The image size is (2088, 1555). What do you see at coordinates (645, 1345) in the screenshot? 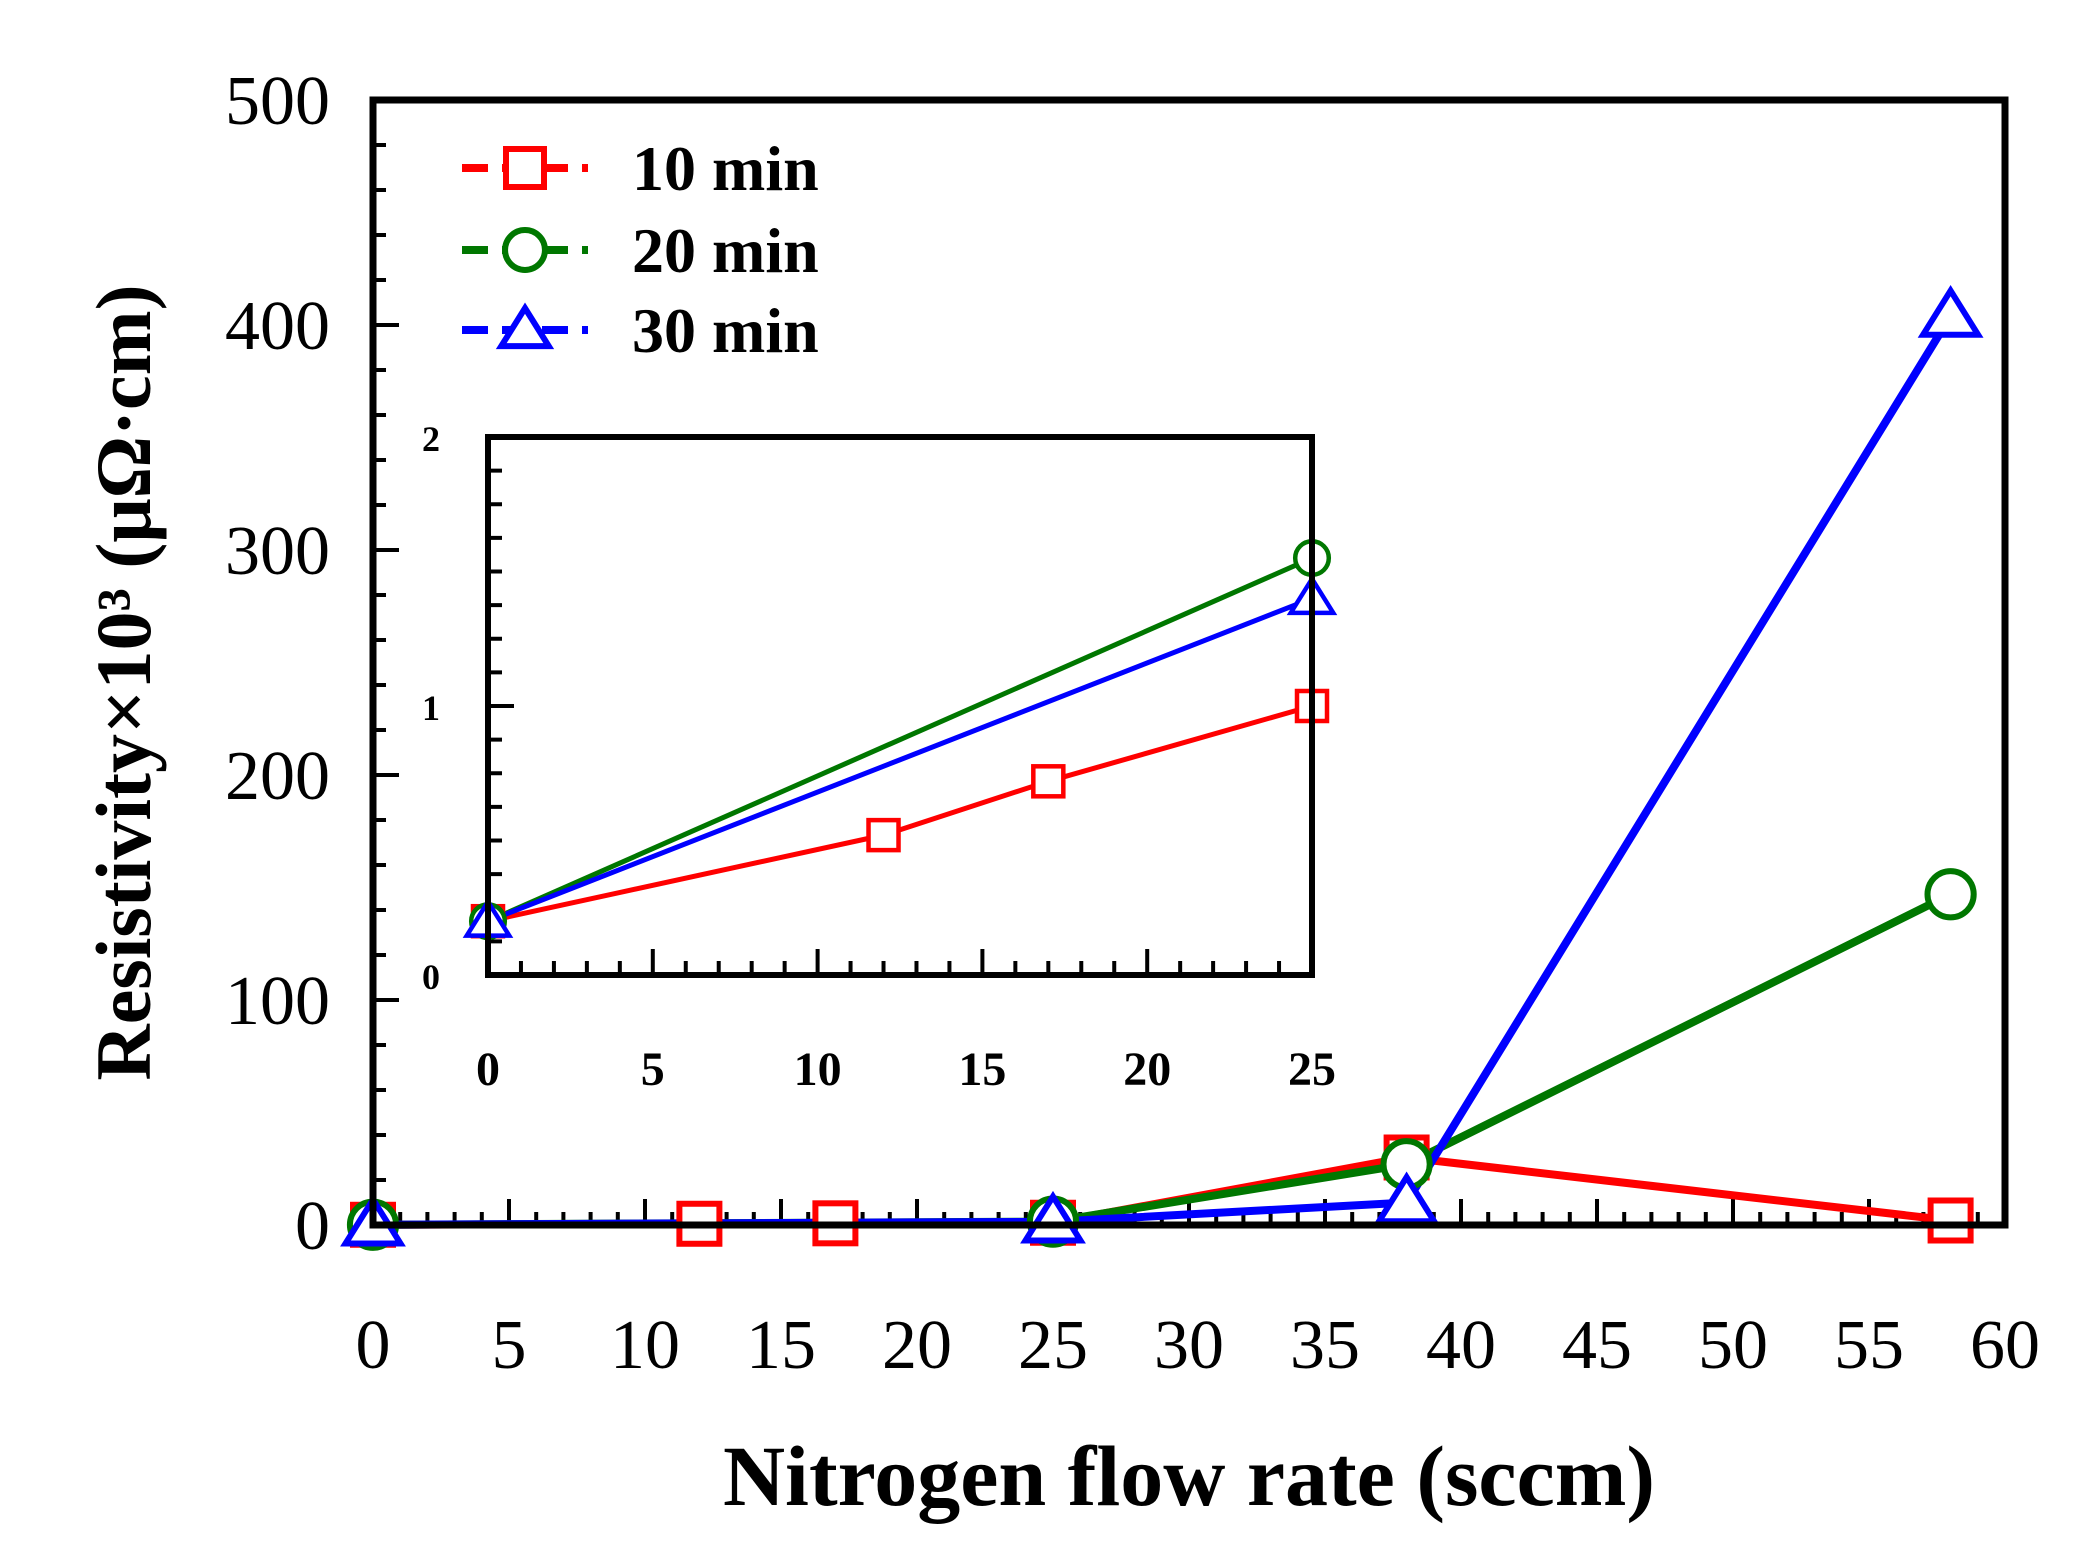
I see `x-tick-label: 10` at bounding box center [645, 1345].